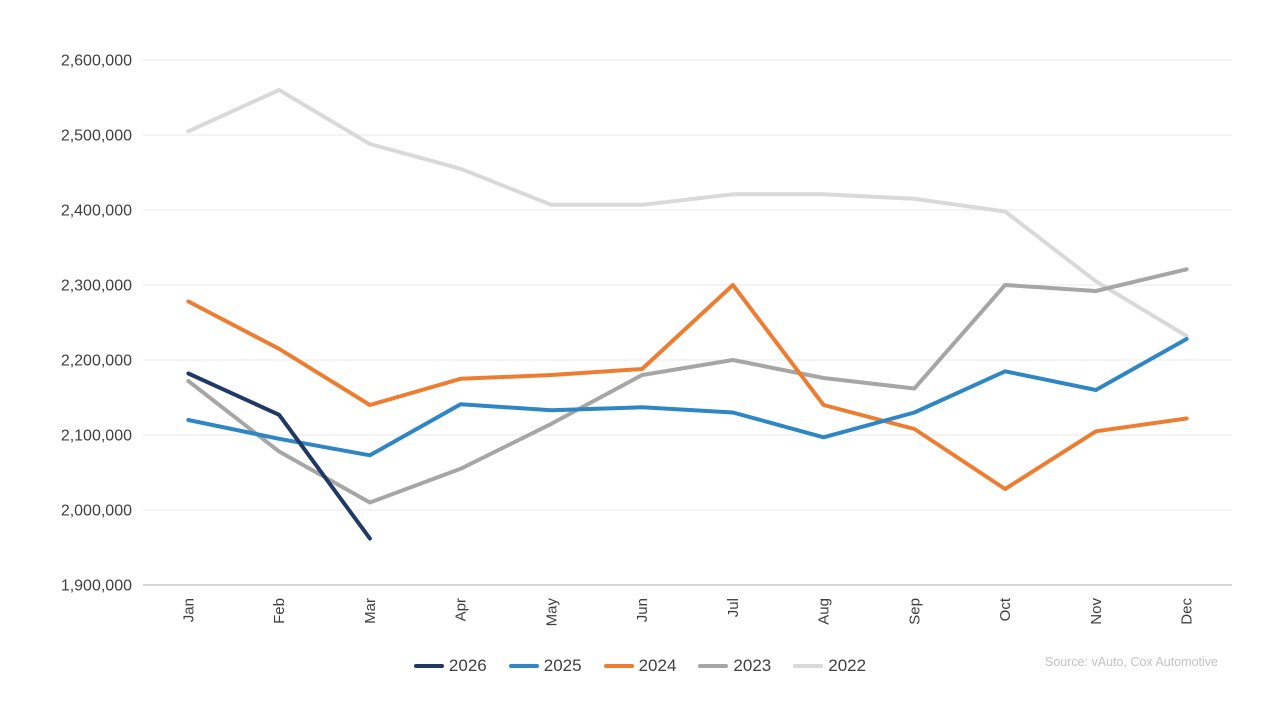  Describe the element at coordinates (279, 456) in the screenshot. I see `series-line-2026` at that location.